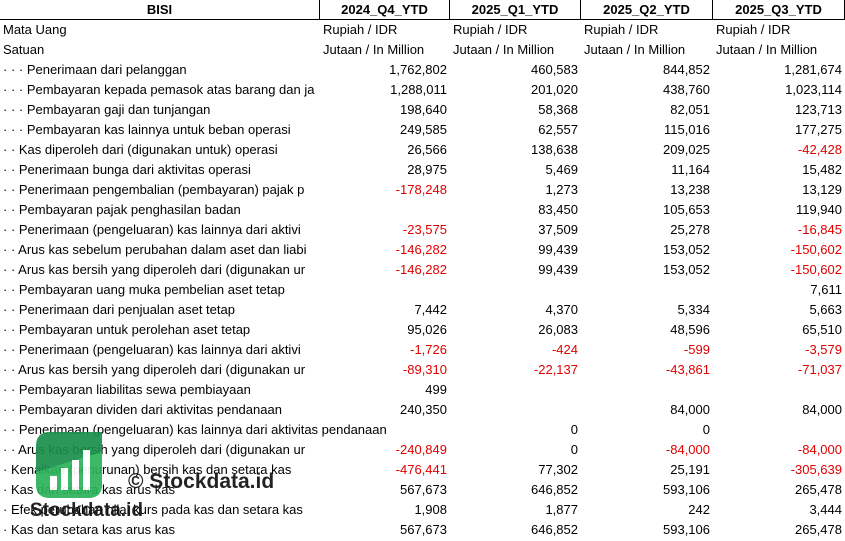  Describe the element at coordinates (822, 169) in the screenshot. I see `value-cell: 15,482` at that location.